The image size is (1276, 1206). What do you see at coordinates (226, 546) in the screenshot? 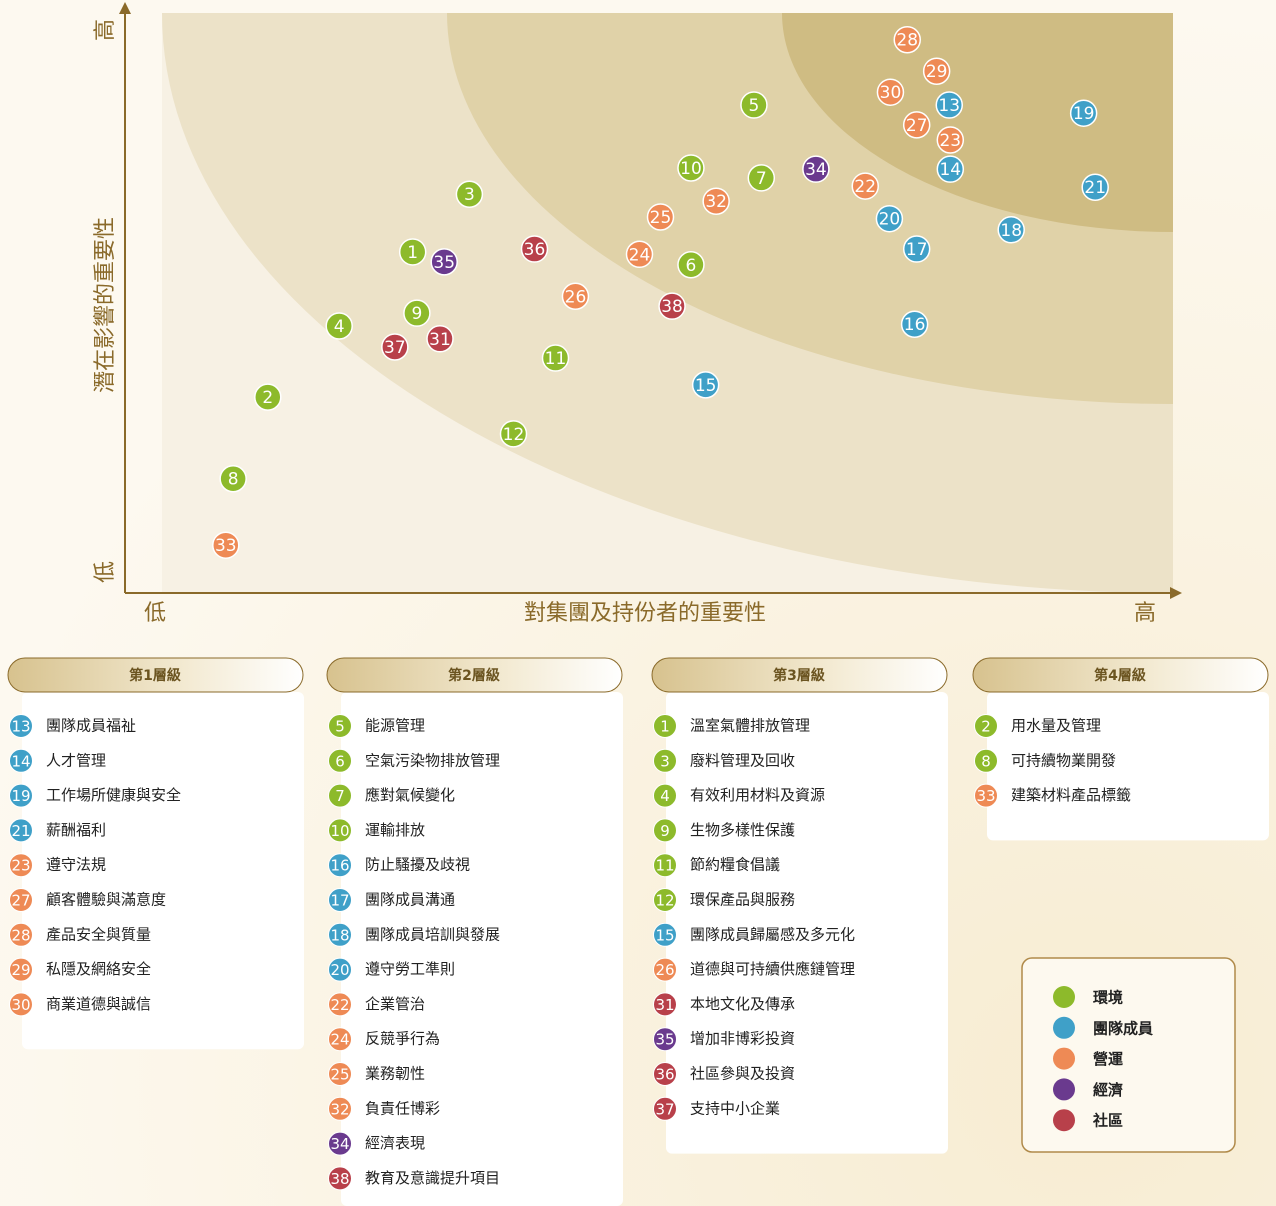
I see `point-label: 33` at bounding box center [226, 546].